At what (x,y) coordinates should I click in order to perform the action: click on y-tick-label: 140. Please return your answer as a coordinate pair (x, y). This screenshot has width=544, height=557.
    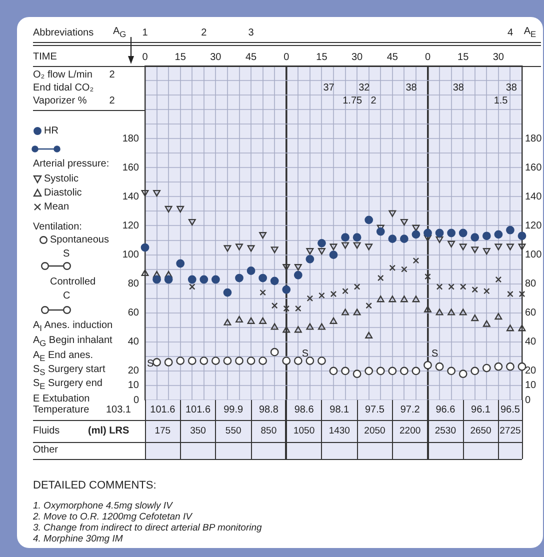
    Looking at the image, I should click on (131, 196).